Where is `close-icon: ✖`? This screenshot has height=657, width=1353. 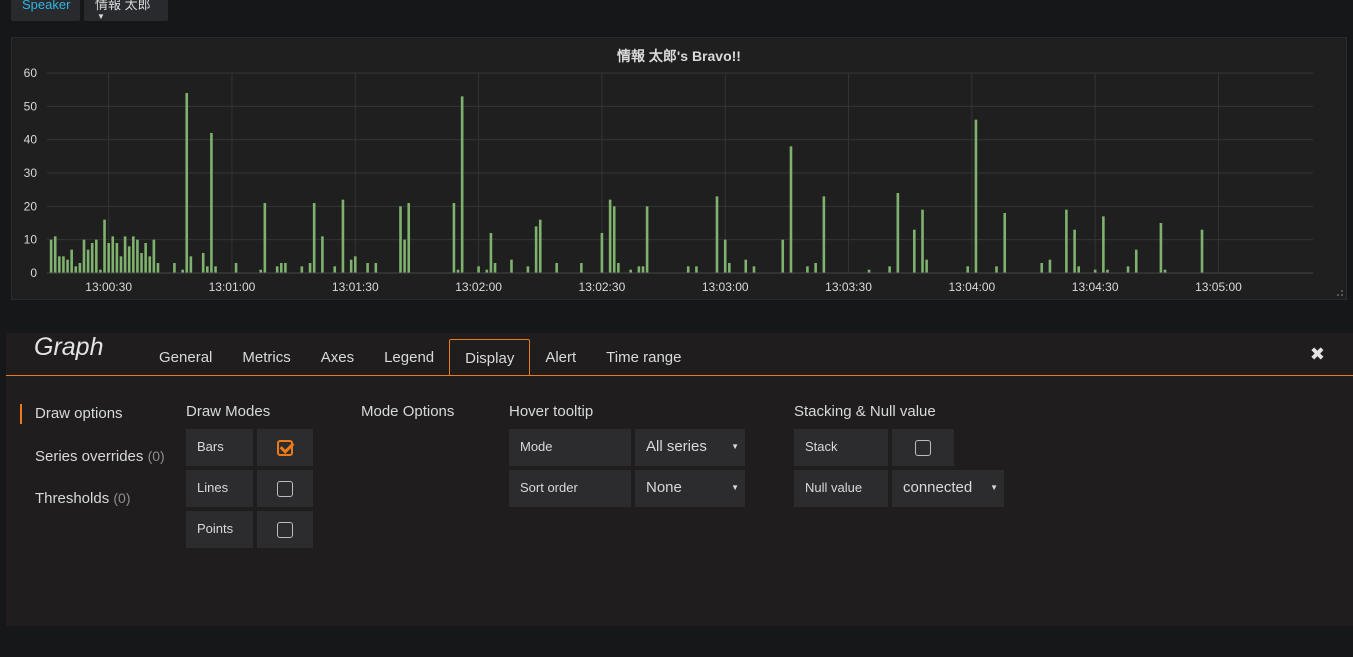
close-icon: ✖ is located at coordinates (1317, 354).